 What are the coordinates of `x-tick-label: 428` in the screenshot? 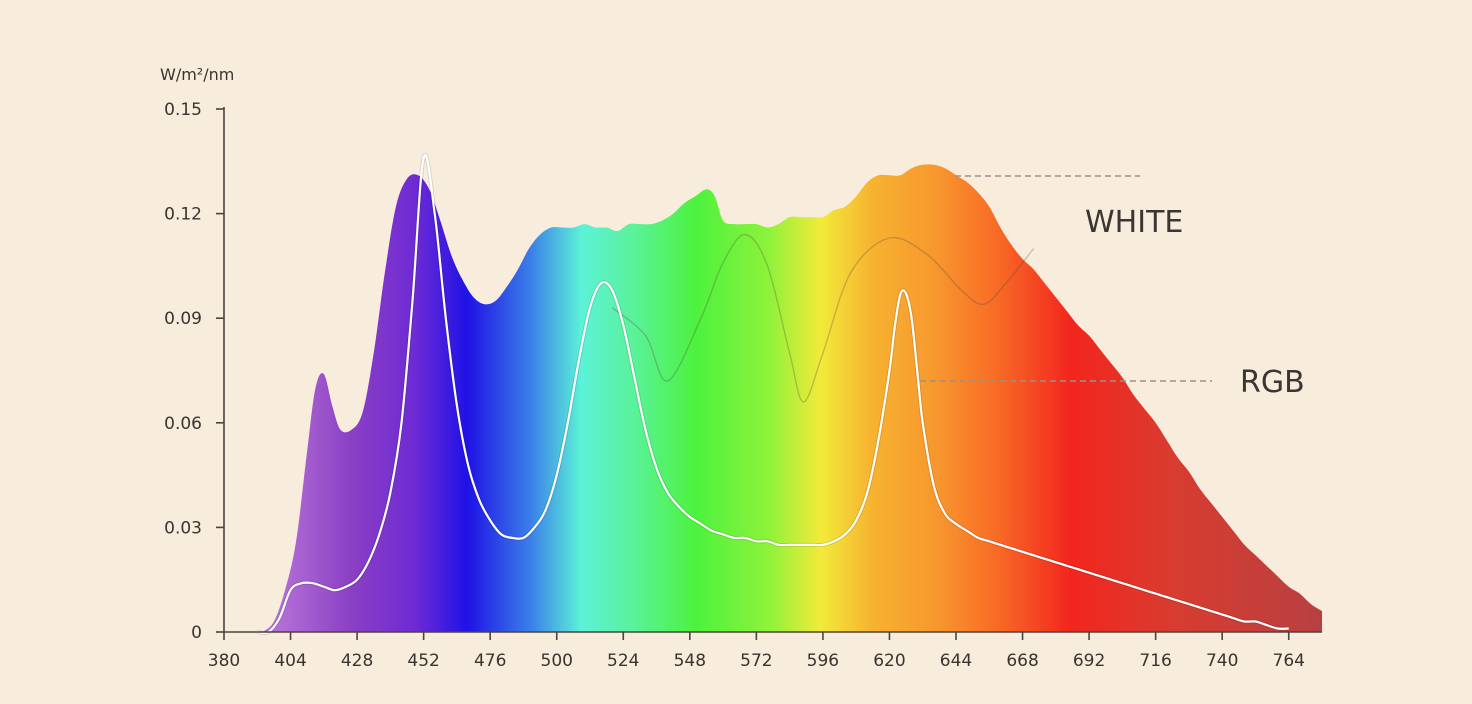 It's located at (357, 661).